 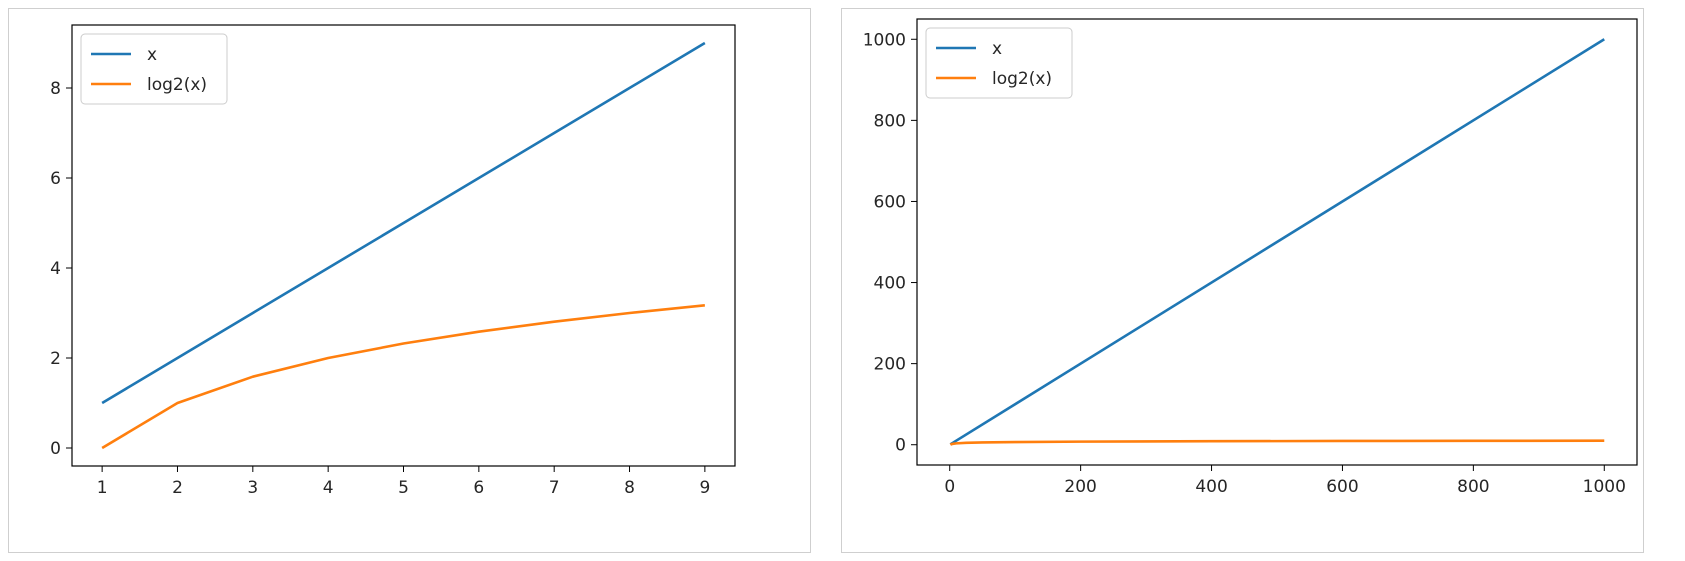 I want to click on left-x-tick-label-6: 7, so click(x=554, y=488).